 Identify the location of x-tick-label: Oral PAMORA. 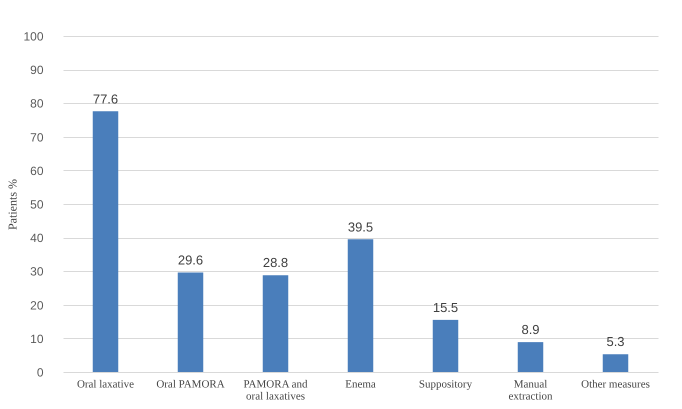
(190, 384).